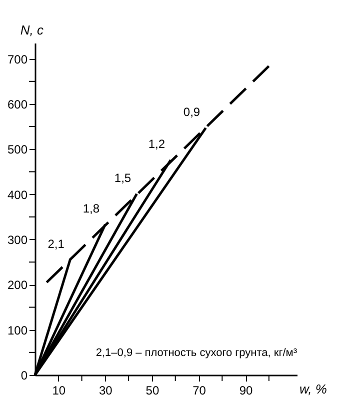  What do you see at coordinates (24, 375) in the screenshot?
I see `y-tick-label: 0` at bounding box center [24, 375].